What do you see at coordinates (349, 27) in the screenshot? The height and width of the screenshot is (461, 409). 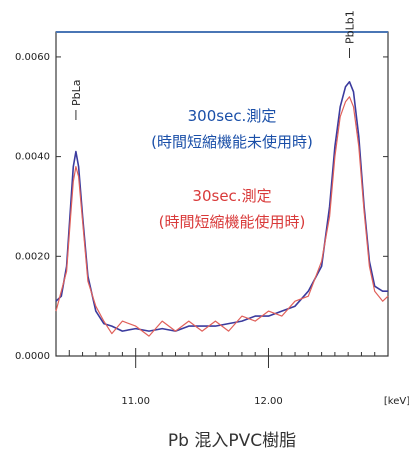 I see `peak-label-pblb1: PbLb1` at bounding box center [349, 27].